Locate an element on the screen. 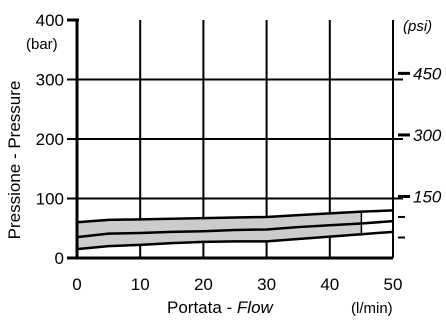 This screenshot has width=446, height=322. x-unit: (l/min) is located at coordinates (372, 308).